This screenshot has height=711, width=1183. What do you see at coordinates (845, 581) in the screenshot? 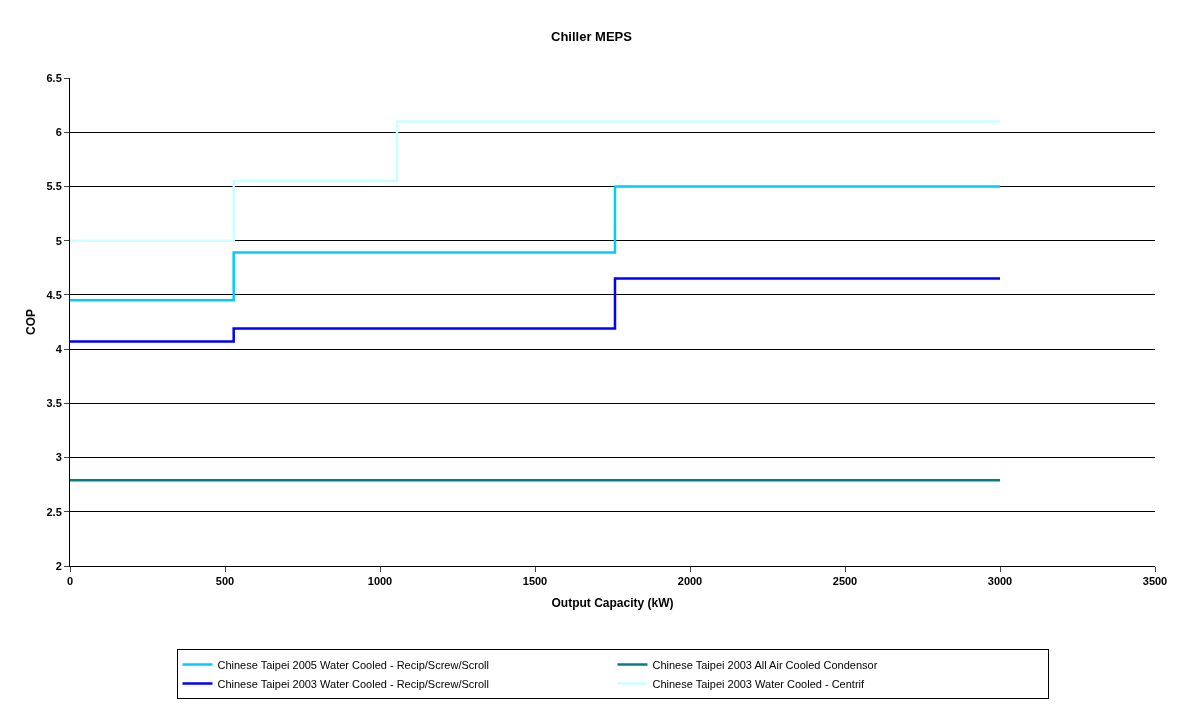
I see `x-tick-label: 2500` at bounding box center [845, 581].